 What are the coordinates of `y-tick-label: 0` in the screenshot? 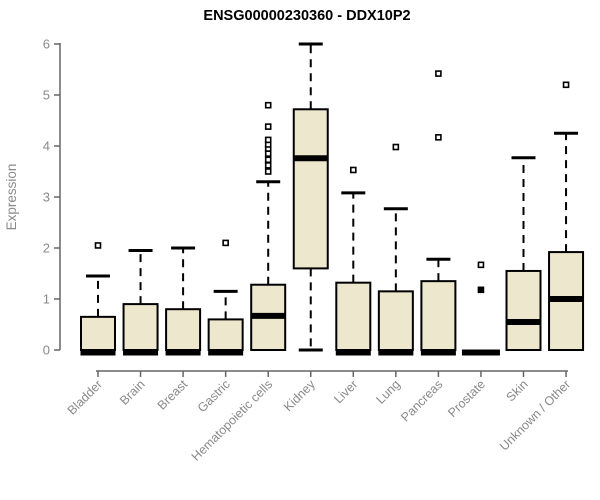 It's located at (46, 350).